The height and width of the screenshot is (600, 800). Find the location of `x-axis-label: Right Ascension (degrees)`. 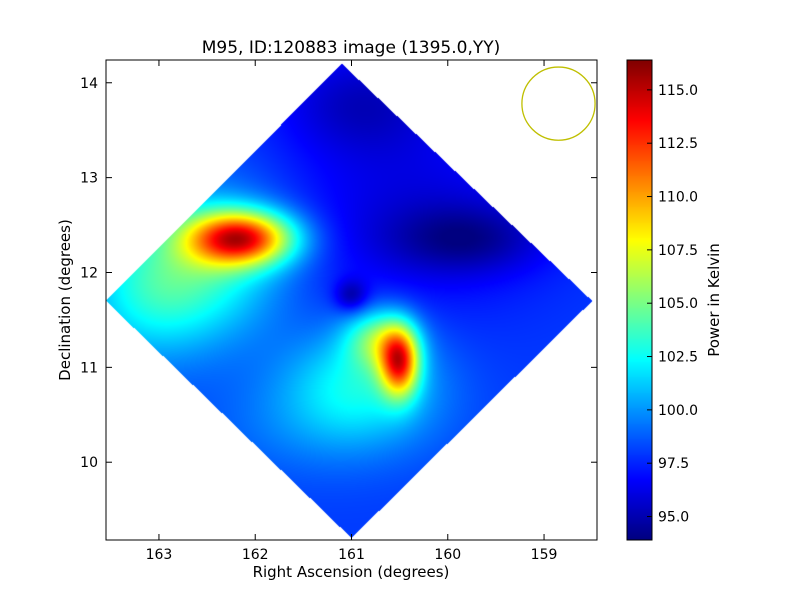

x-axis-label: Right Ascension (degrees) is located at coordinates (351, 572).